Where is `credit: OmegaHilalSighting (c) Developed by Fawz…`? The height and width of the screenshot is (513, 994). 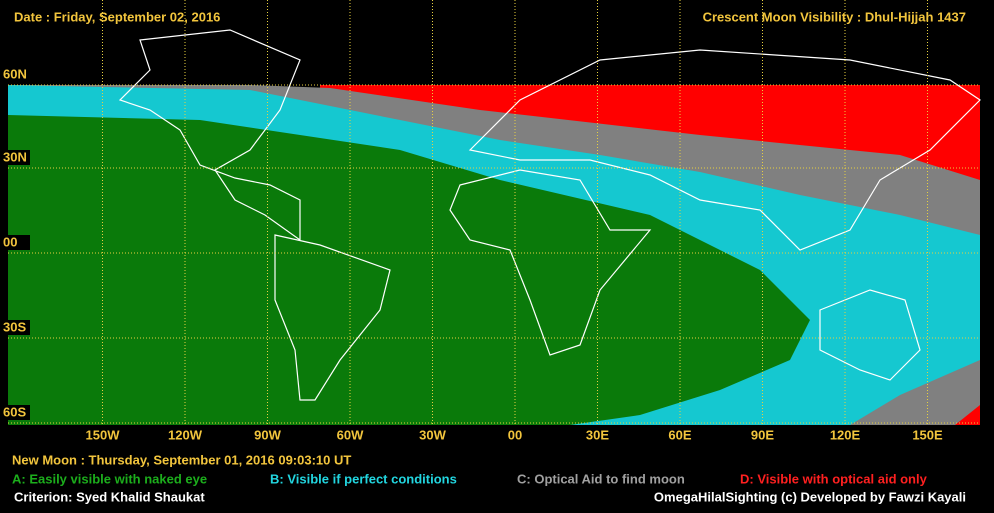 credit: OmegaHilalSighting (c) Developed by Fawz… is located at coordinates (810, 496).